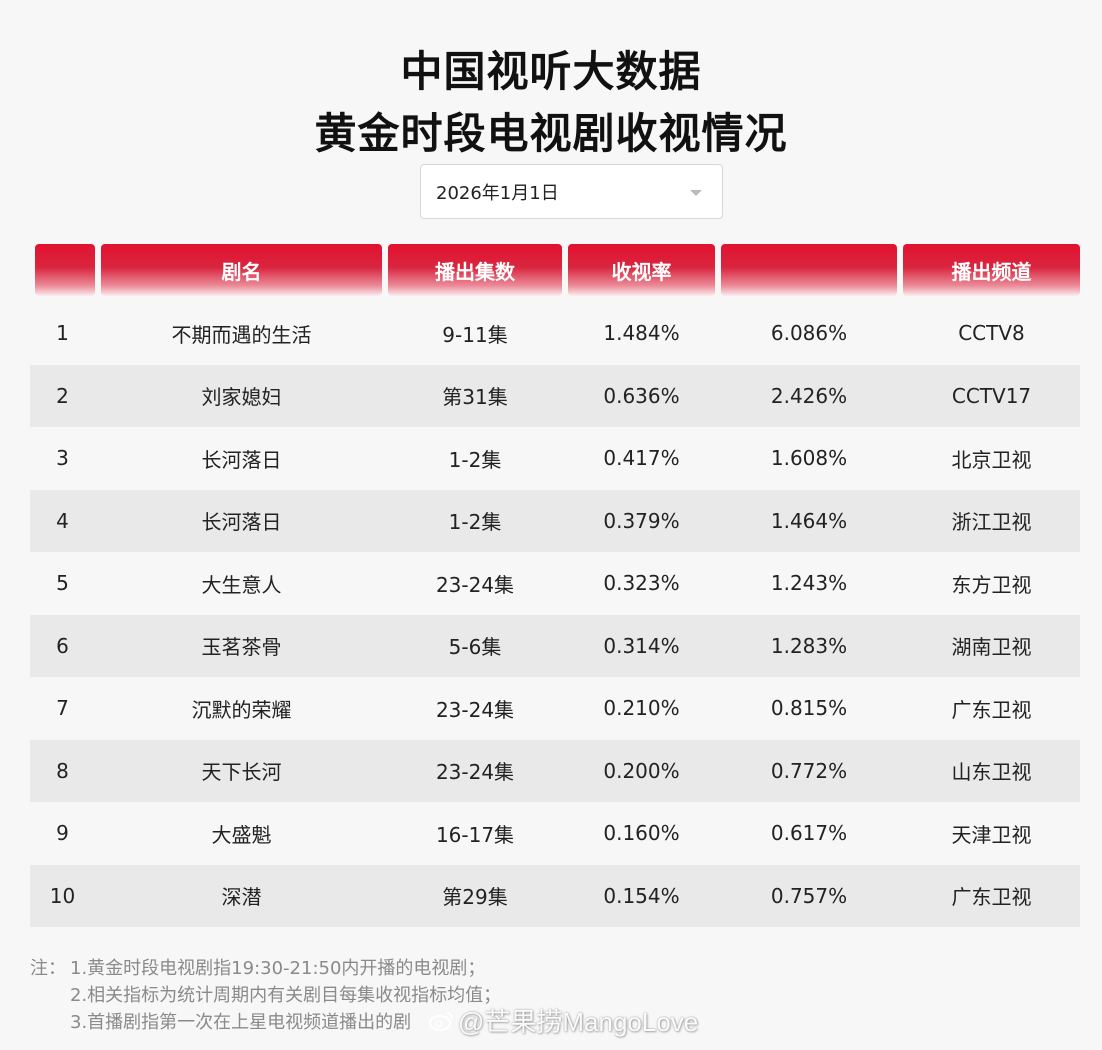 The width and height of the screenshot is (1102, 1050). What do you see at coordinates (991, 395) in the screenshot?
I see `cell-channel: CCTV17` at bounding box center [991, 395].